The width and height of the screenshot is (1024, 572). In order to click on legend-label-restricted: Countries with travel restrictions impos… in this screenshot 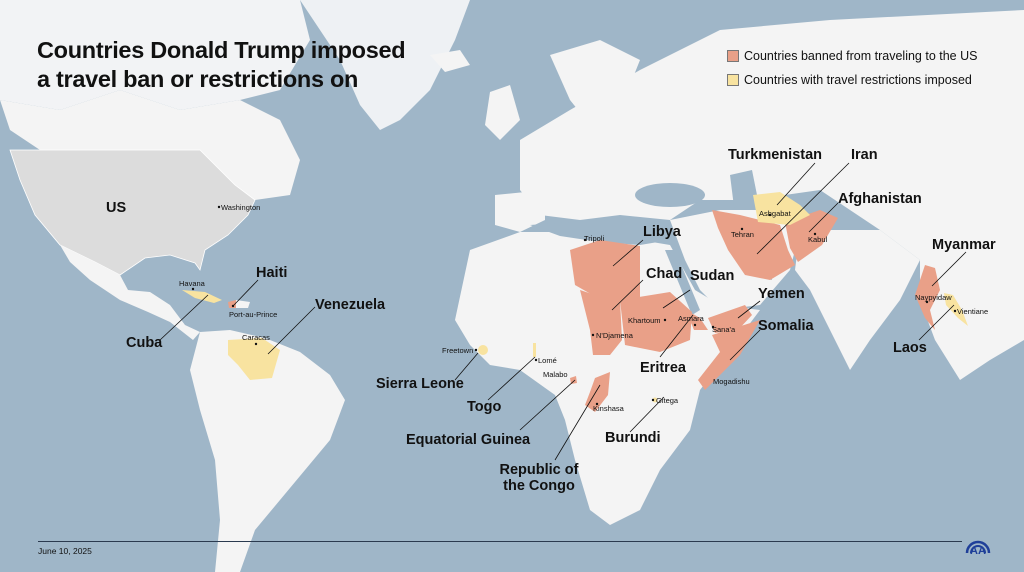, I will do `click(858, 80)`.